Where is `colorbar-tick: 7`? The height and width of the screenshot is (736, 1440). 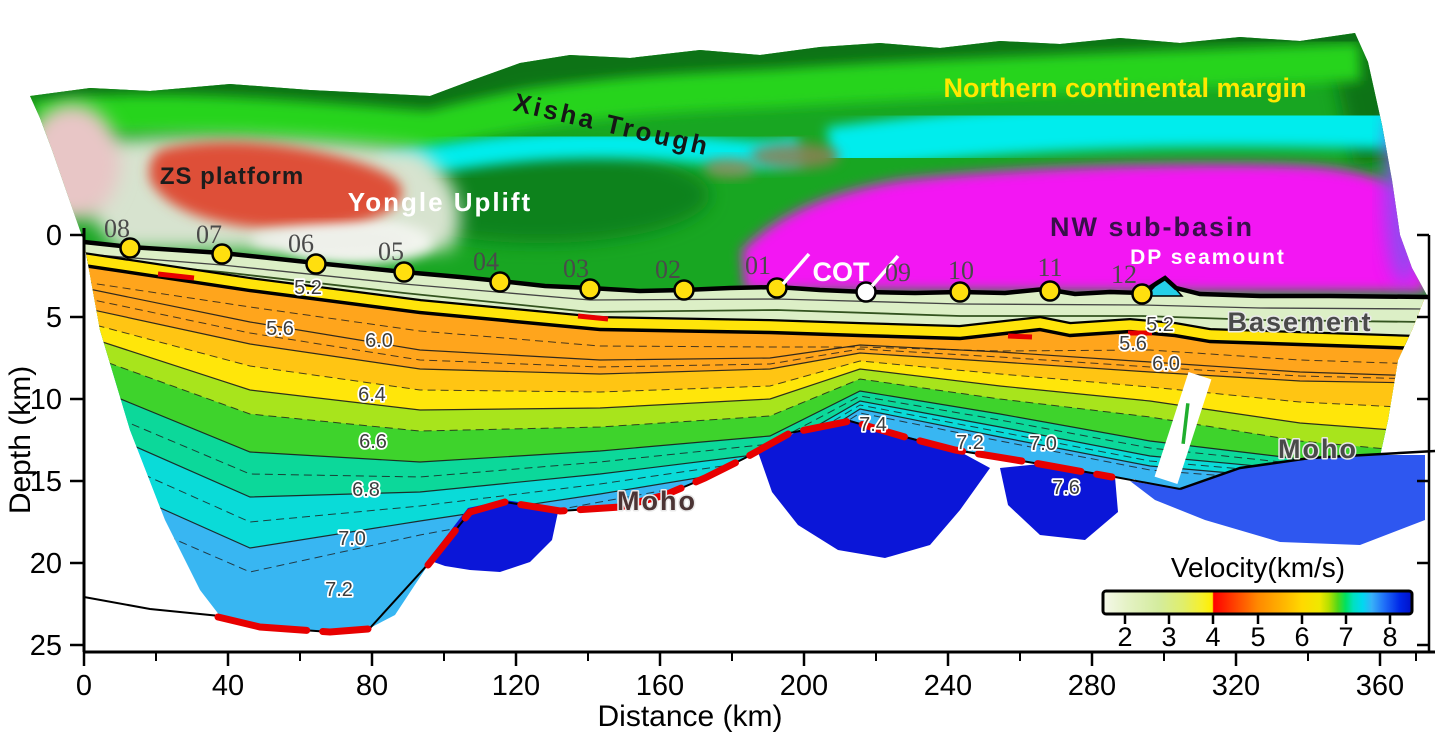
colorbar-tick: 7 is located at coordinates (1345, 637).